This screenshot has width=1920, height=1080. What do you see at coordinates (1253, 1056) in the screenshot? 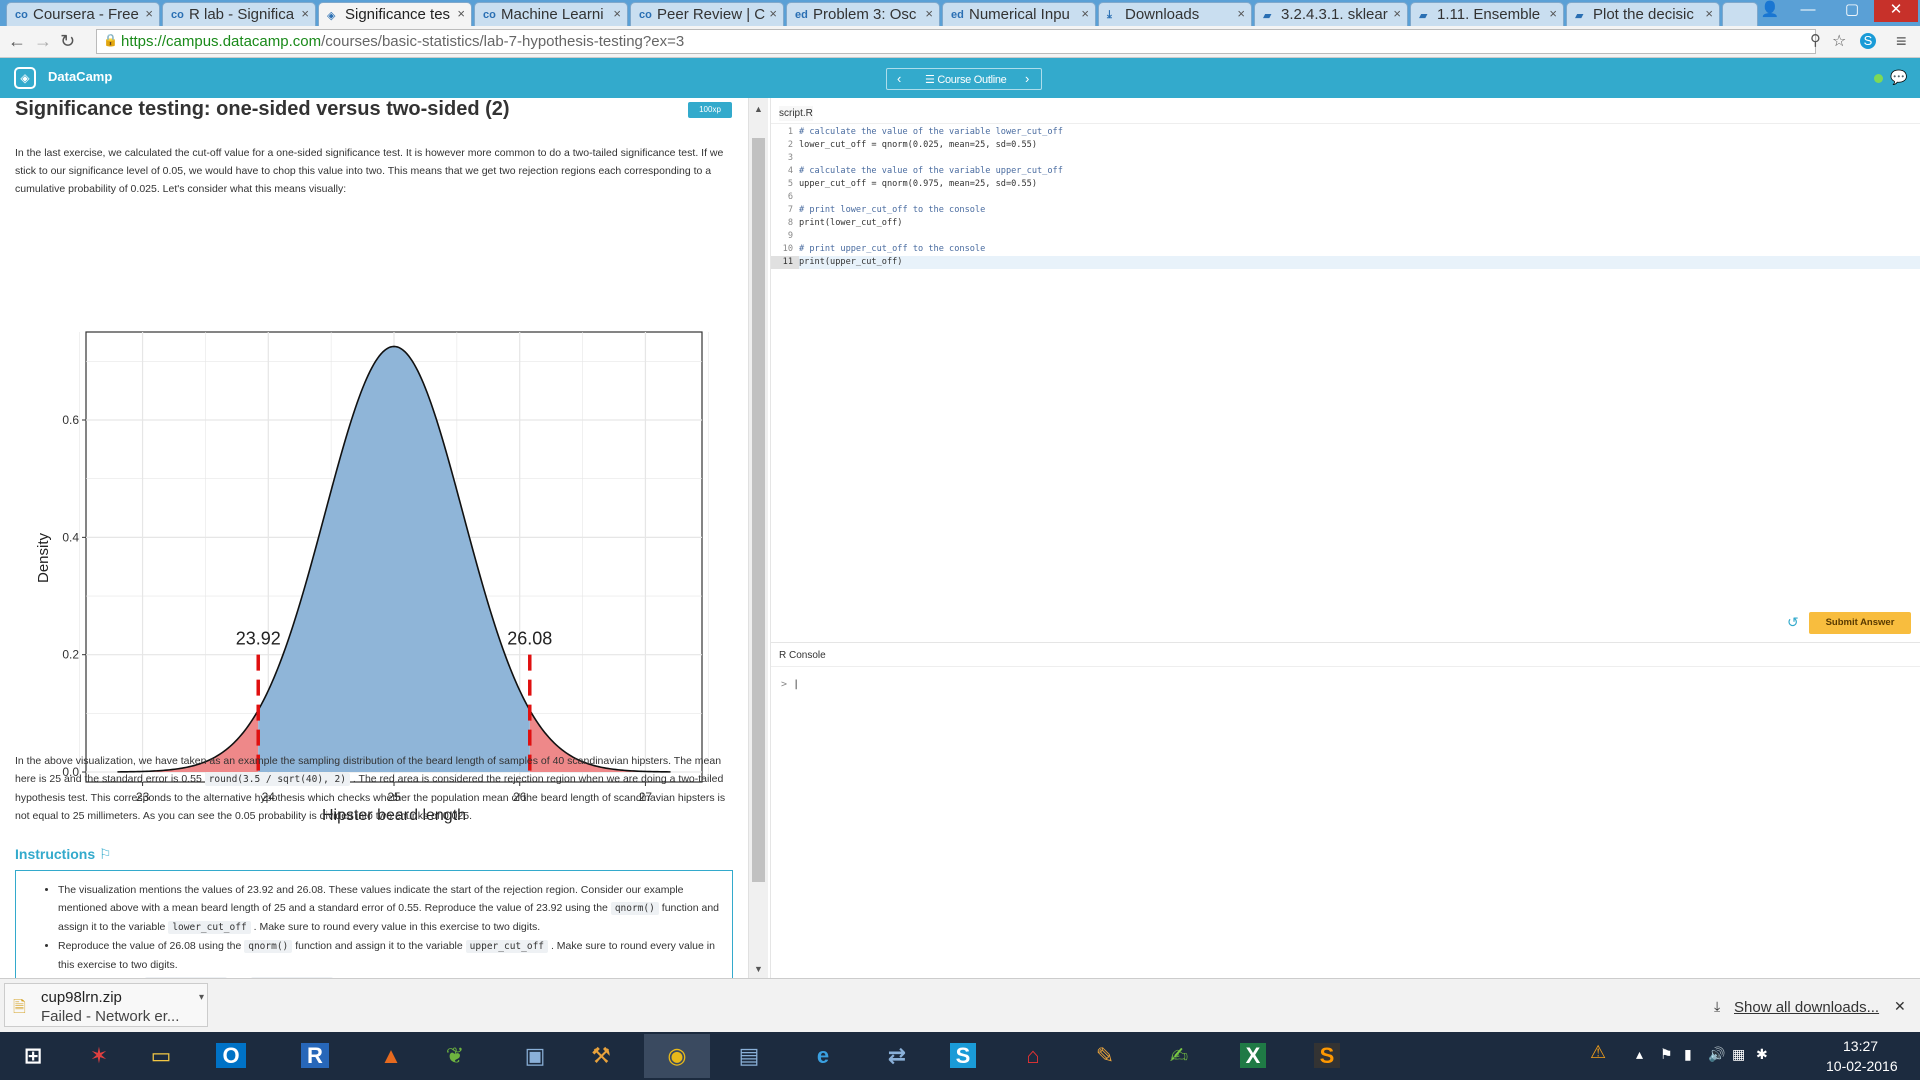
I see `excel-icon: X` at bounding box center [1253, 1056].